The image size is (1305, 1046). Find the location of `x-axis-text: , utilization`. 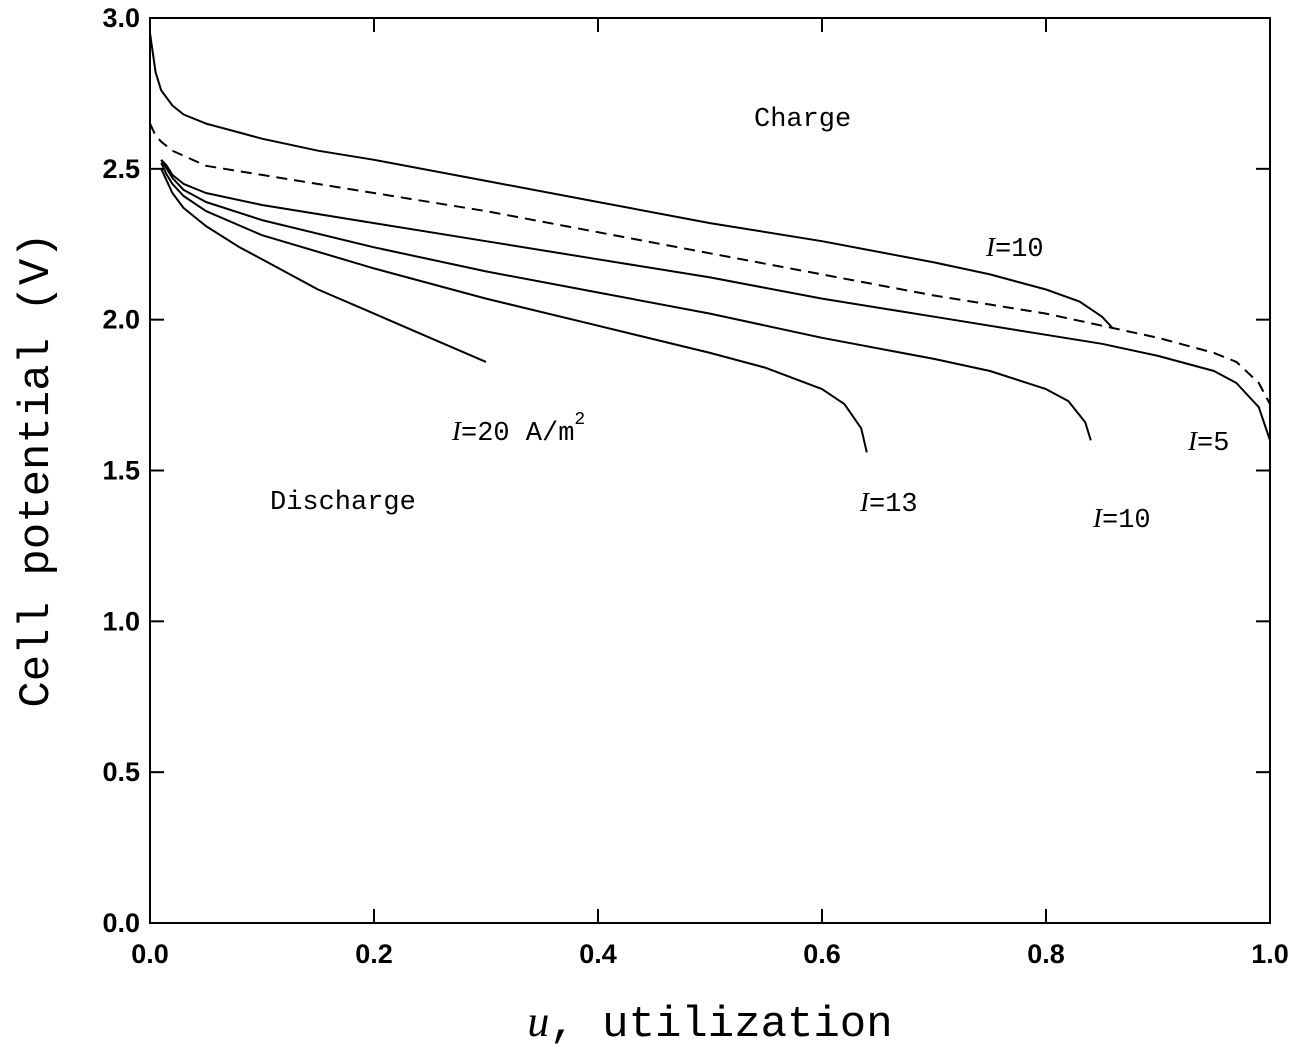

x-axis-text: , utilization is located at coordinates (720, 1023).